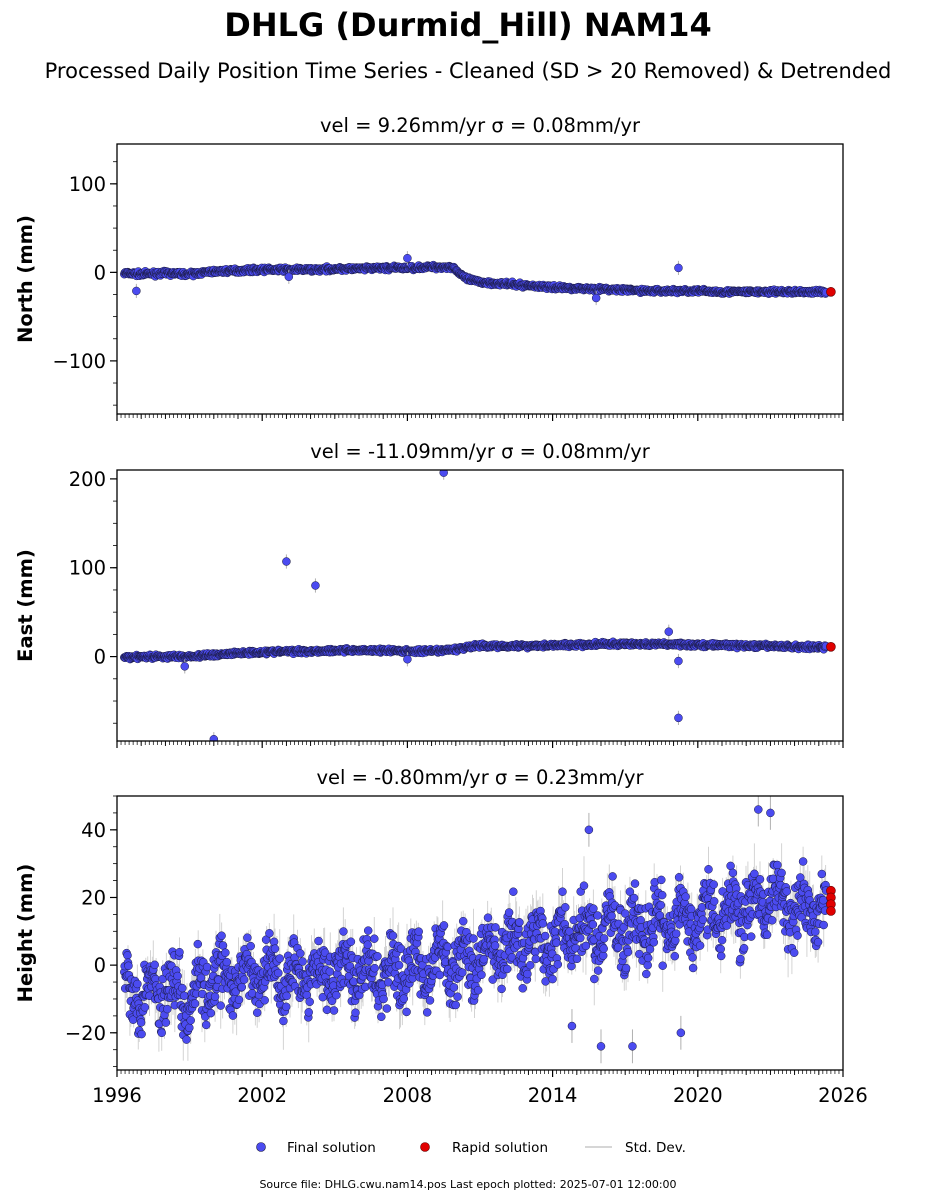 The height and width of the screenshot is (1204, 937). What do you see at coordinates (467, 25) in the screenshot?
I see `figure-title: DHLG (Durmid_Hill) NAM14` at bounding box center [467, 25].